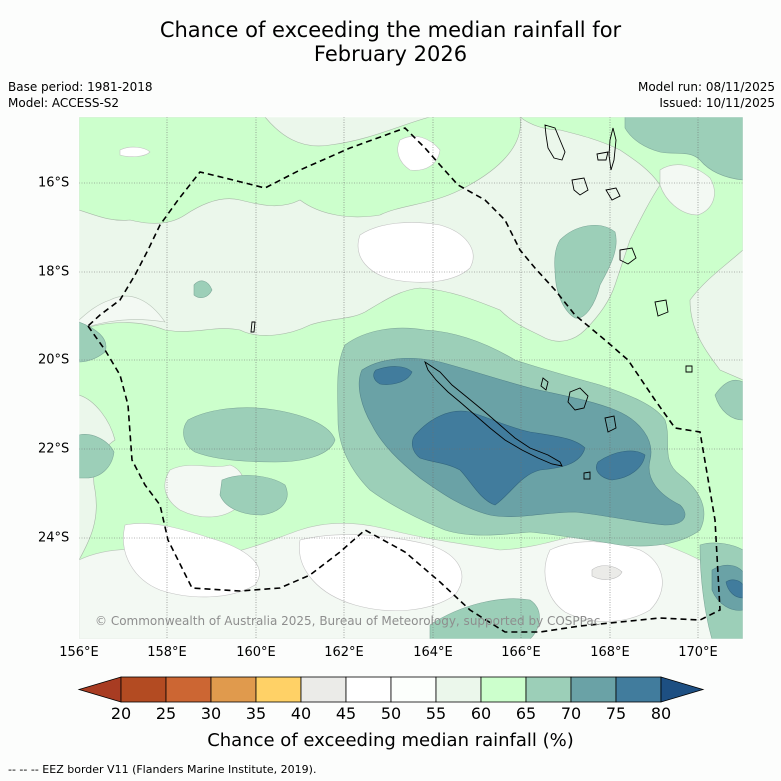 This screenshot has width=781, height=781. Describe the element at coordinates (612, 149) in the screenshot. I see `vanuatu-maewo-coast` at that location.